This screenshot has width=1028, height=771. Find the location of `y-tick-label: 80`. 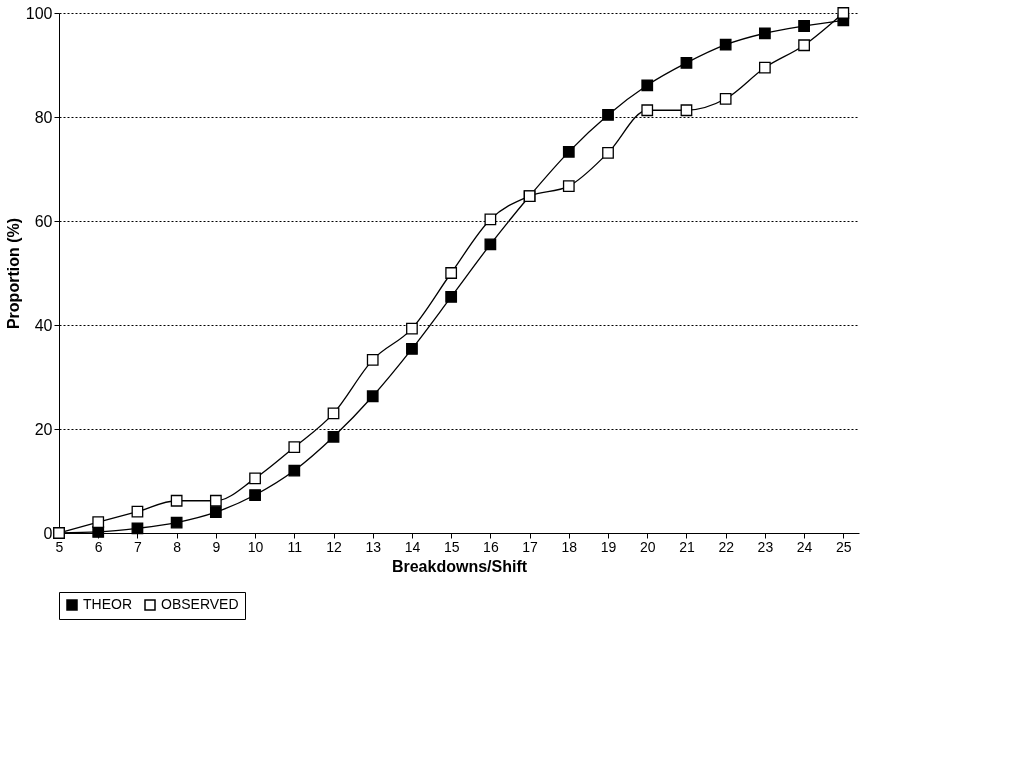

y-tick-label: 80 is located at coordinates (43, 117).